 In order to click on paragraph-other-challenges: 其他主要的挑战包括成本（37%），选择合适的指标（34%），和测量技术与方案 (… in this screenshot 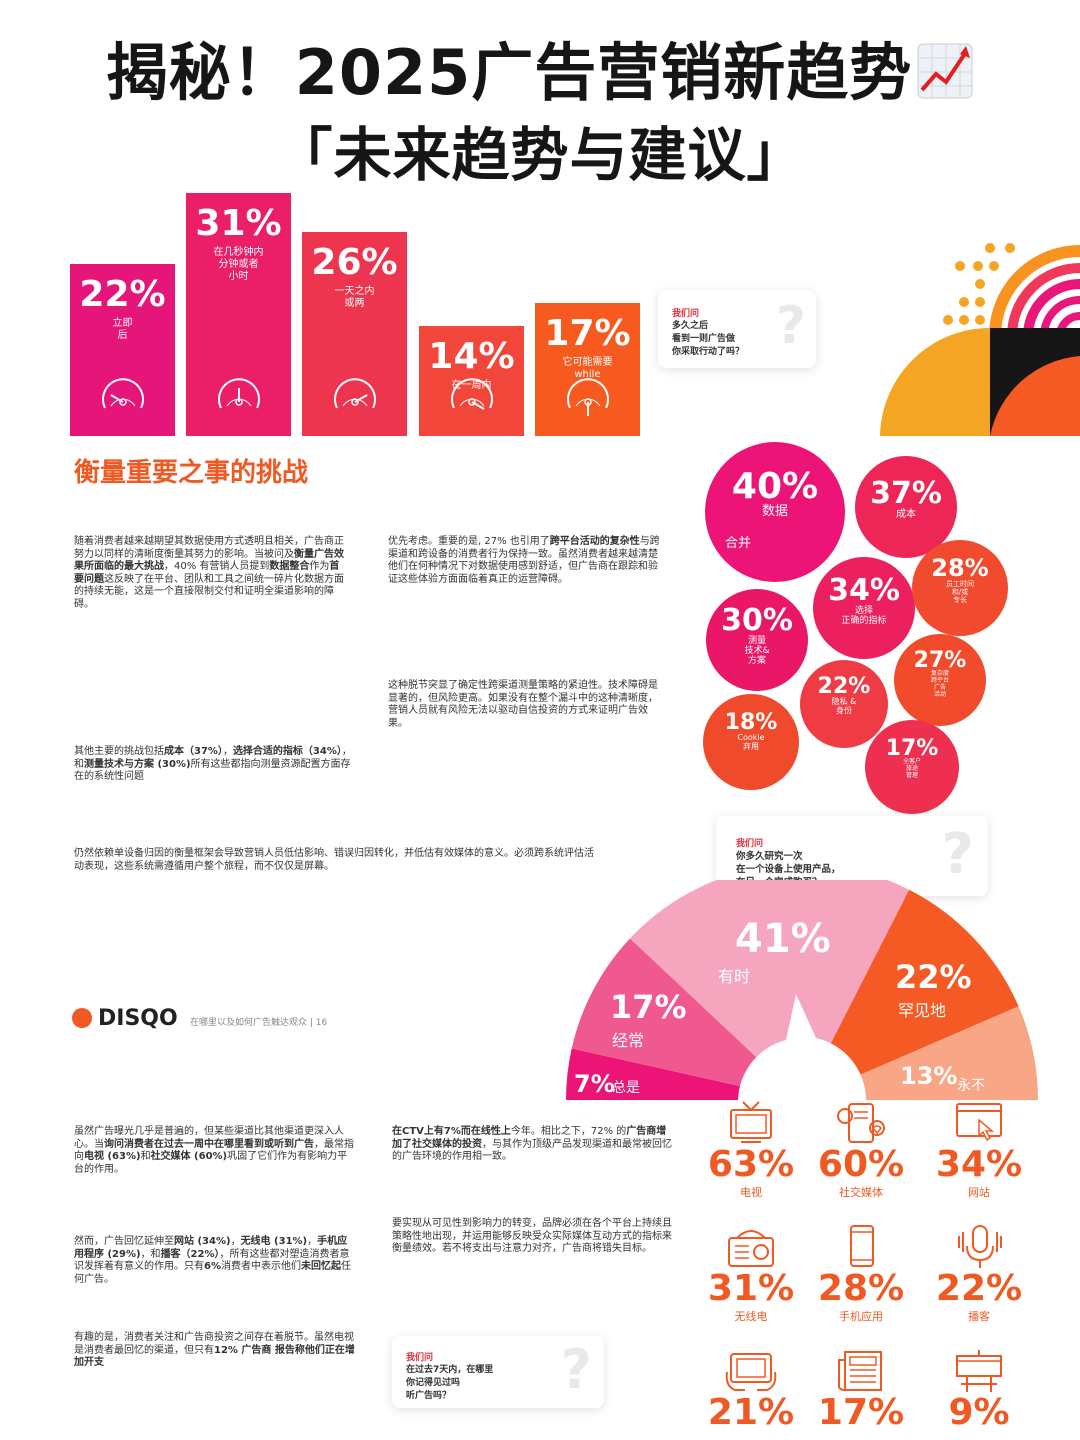, I will do `click(216, 765)`.